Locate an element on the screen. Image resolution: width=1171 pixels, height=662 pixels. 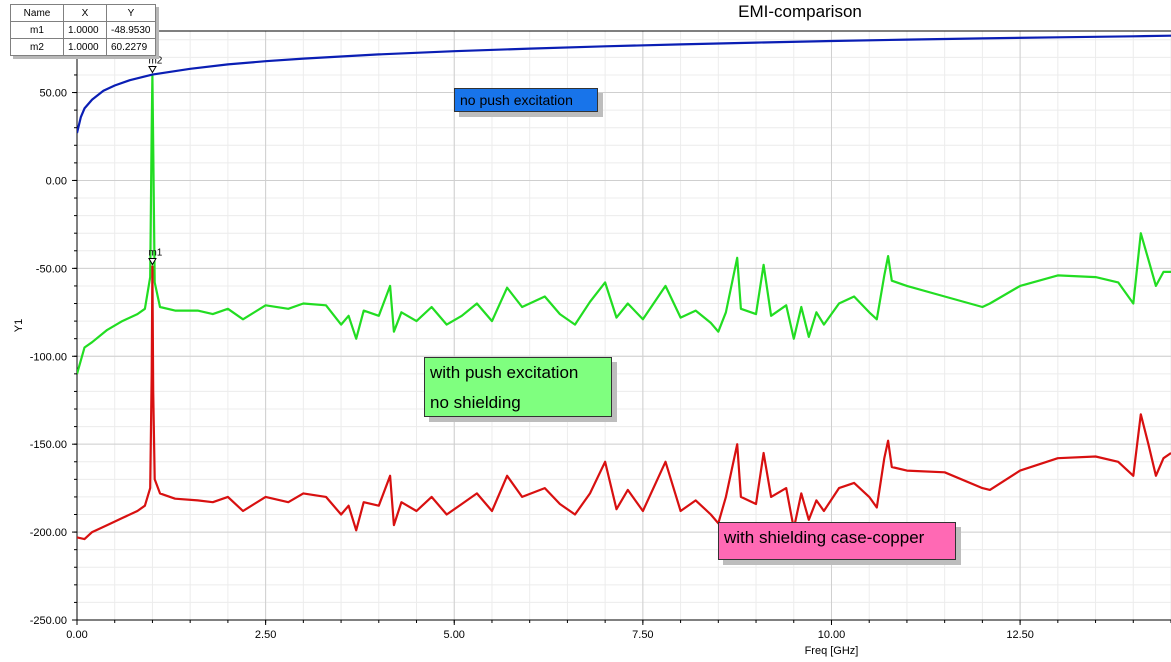
marker-table-row: m1 1.0000 -48.9530 is located at coordinates (83, 30).